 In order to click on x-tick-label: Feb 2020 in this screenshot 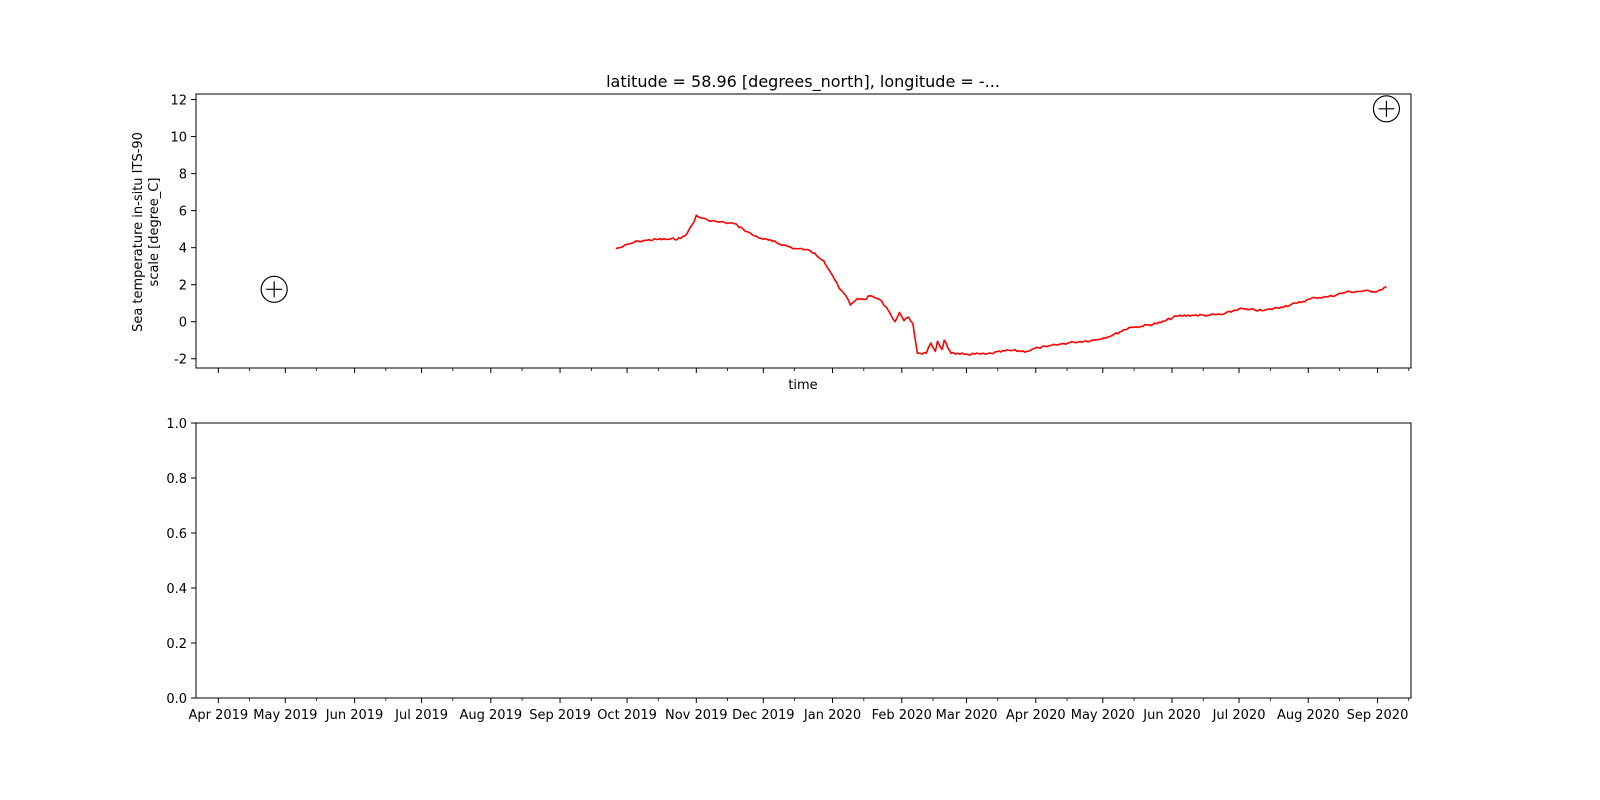, I will do `click(902, 715)`.